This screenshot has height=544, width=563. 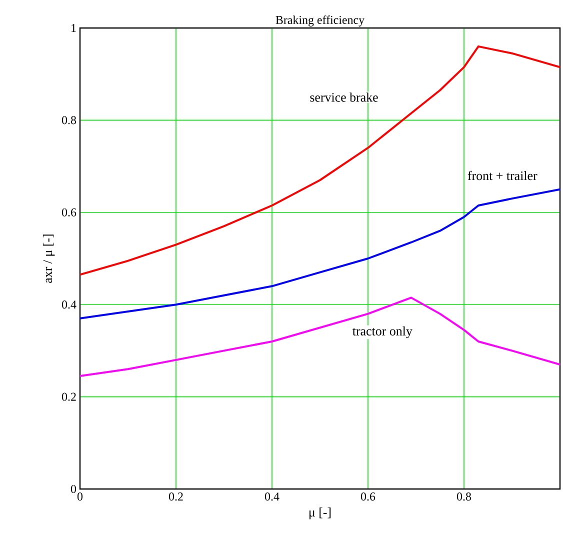 What do you see at coordinates (320, 20) in the screenshot?
I see `chart-title: Braking efficiency` at bounding box center [320, 20].